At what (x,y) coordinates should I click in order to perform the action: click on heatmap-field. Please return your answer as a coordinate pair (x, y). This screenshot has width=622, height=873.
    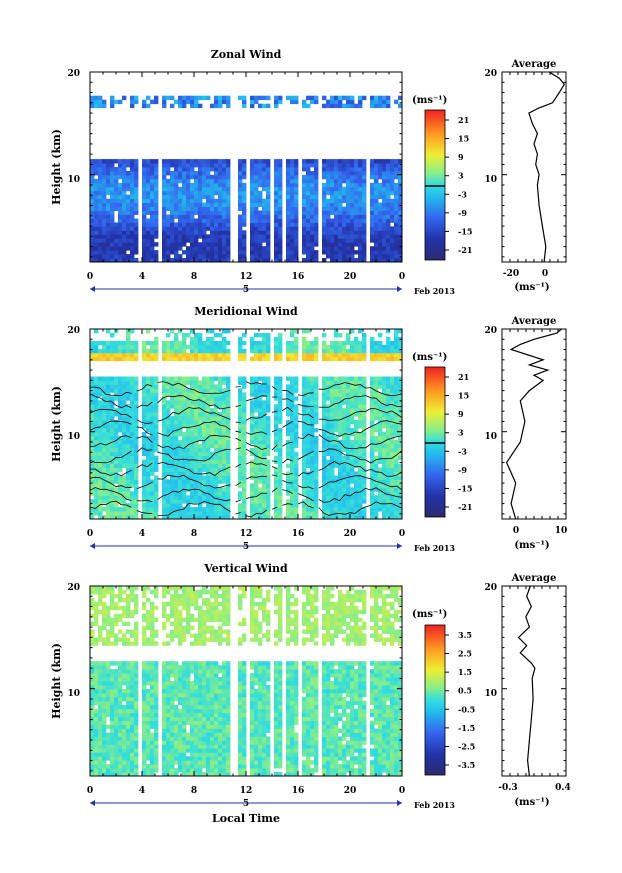
    Looking at the image, I should click on (246, 179).